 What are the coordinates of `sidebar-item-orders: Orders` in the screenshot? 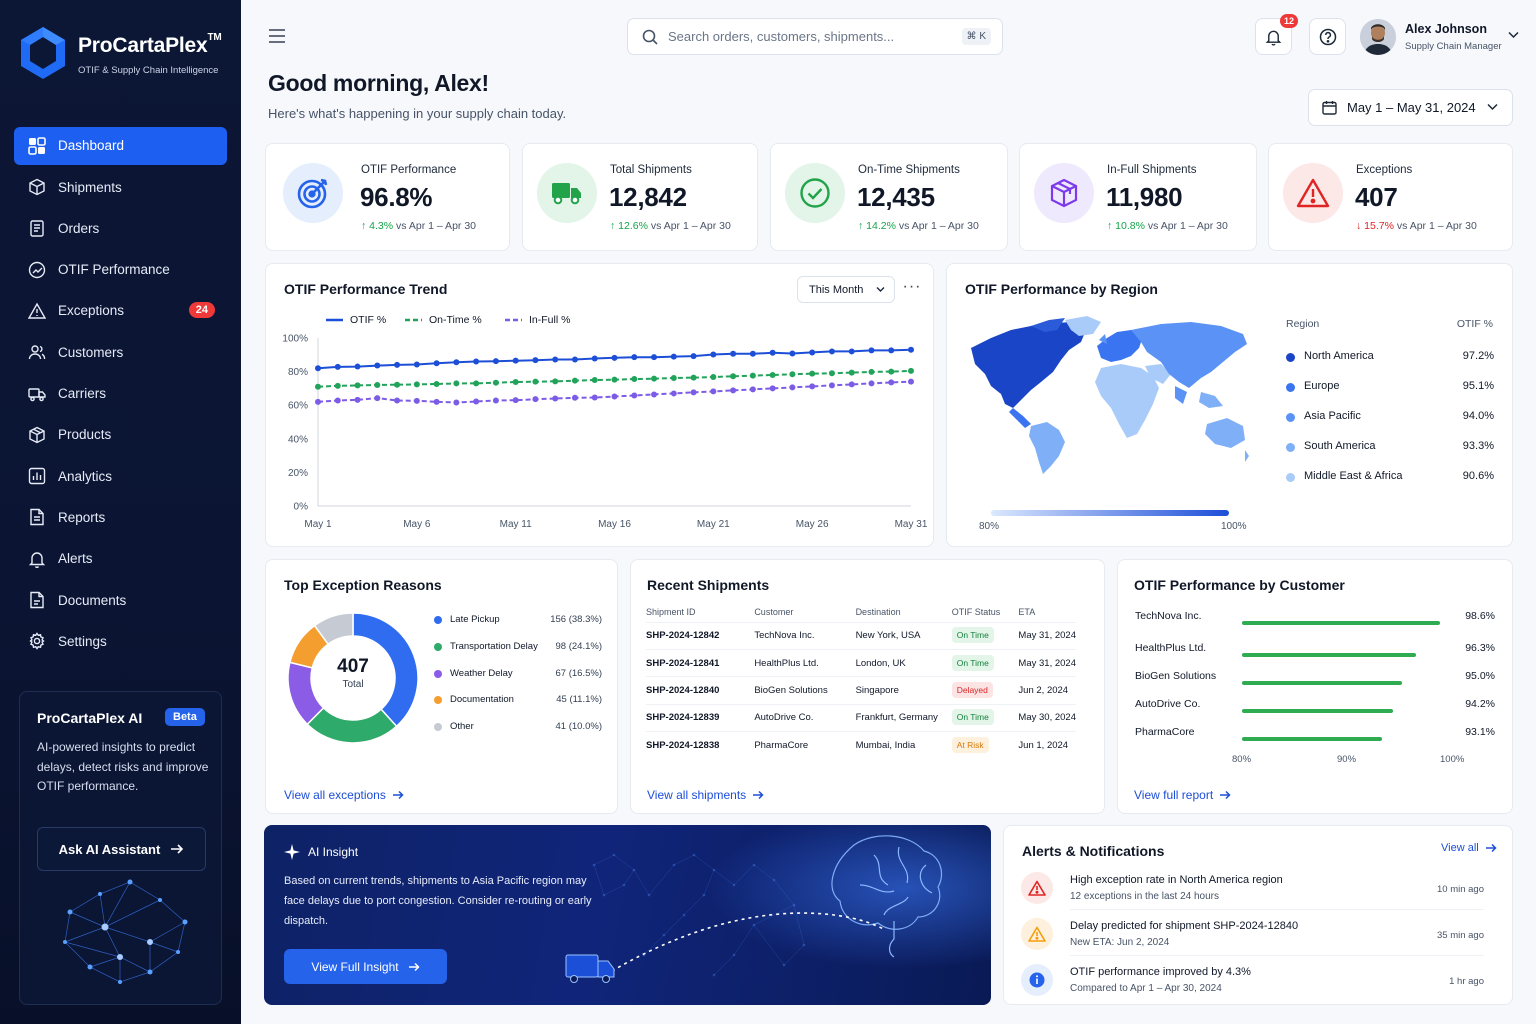 It's located at (120, 229).